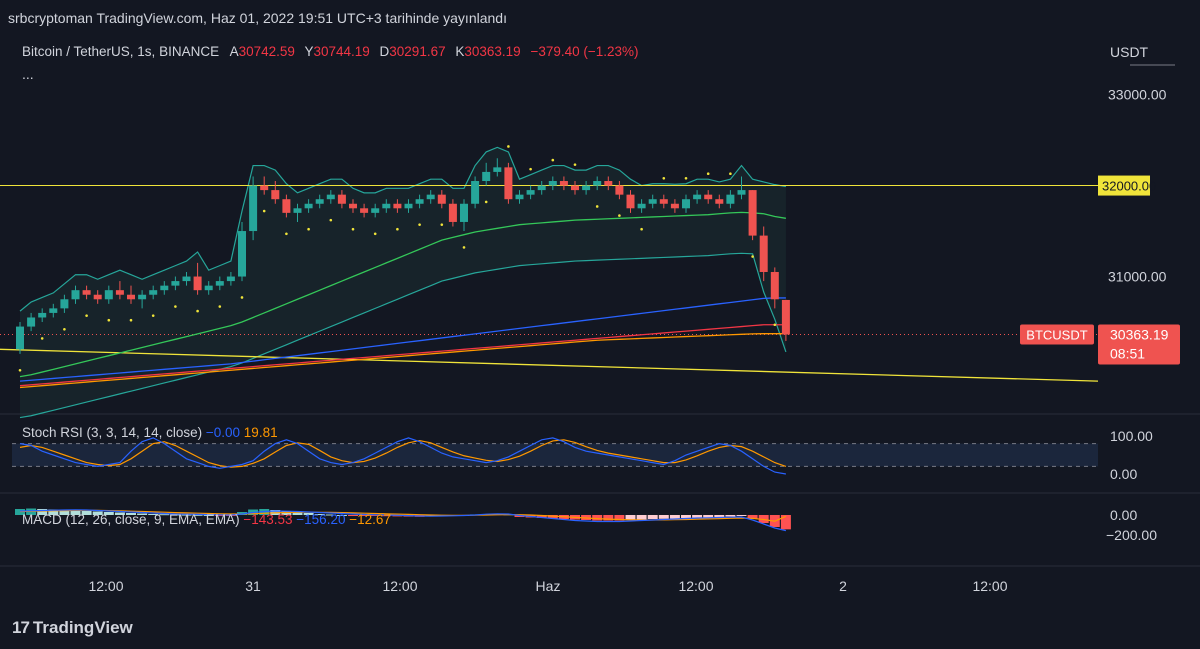  I want to click on stoch-d-line, so click(403, 453).